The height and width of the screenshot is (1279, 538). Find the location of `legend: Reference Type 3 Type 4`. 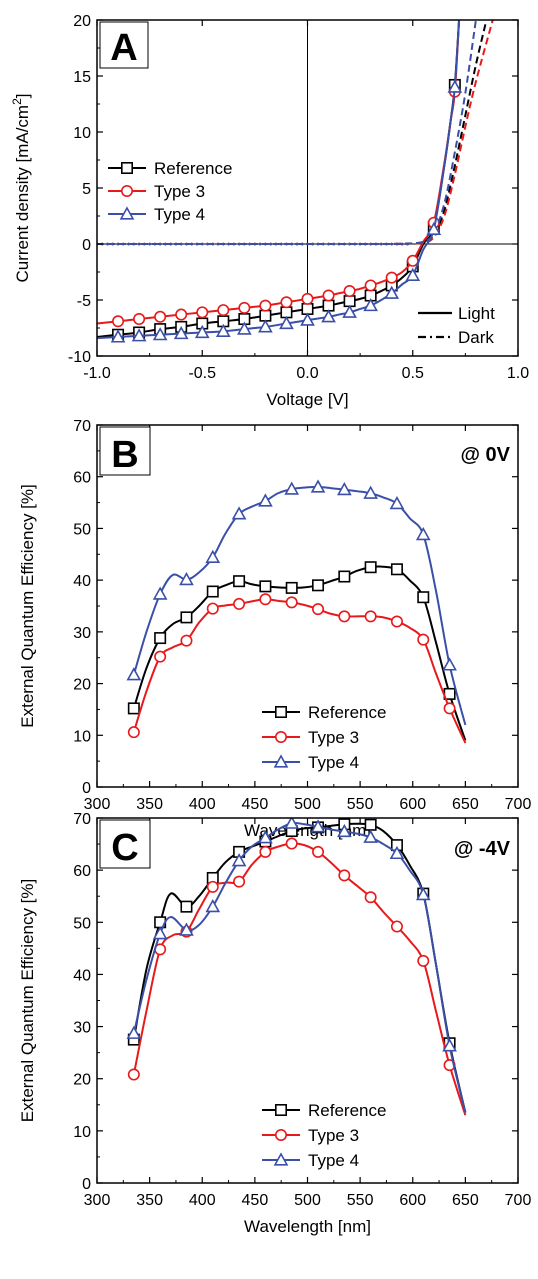

legend: Reference Type 3 Type 4 is located at coordinates (170, 191).